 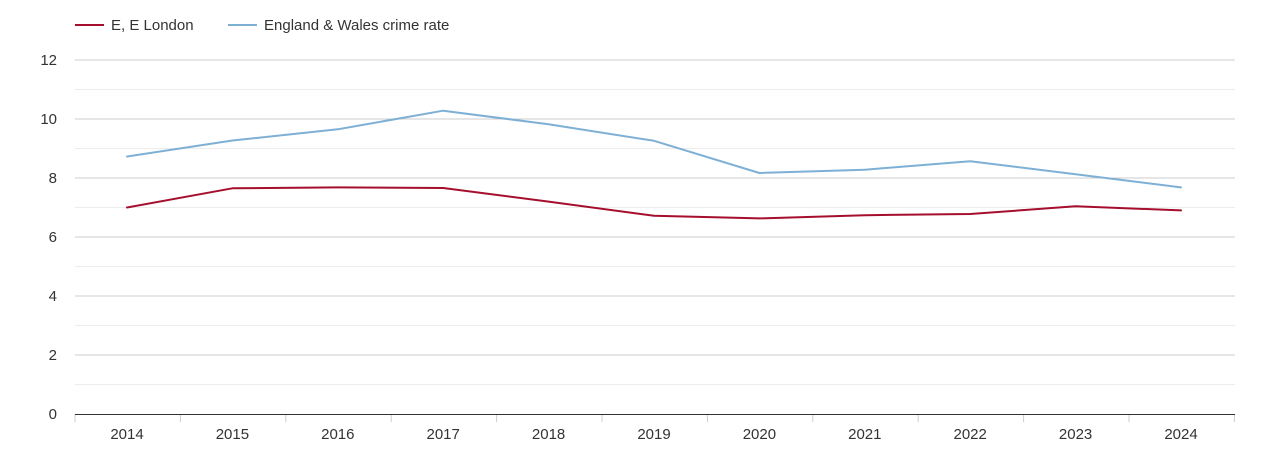 What do you see at coordinates (53, 178) in the screenshot?
I see `y-tick-label: 8` at bounding box center [53, 178].